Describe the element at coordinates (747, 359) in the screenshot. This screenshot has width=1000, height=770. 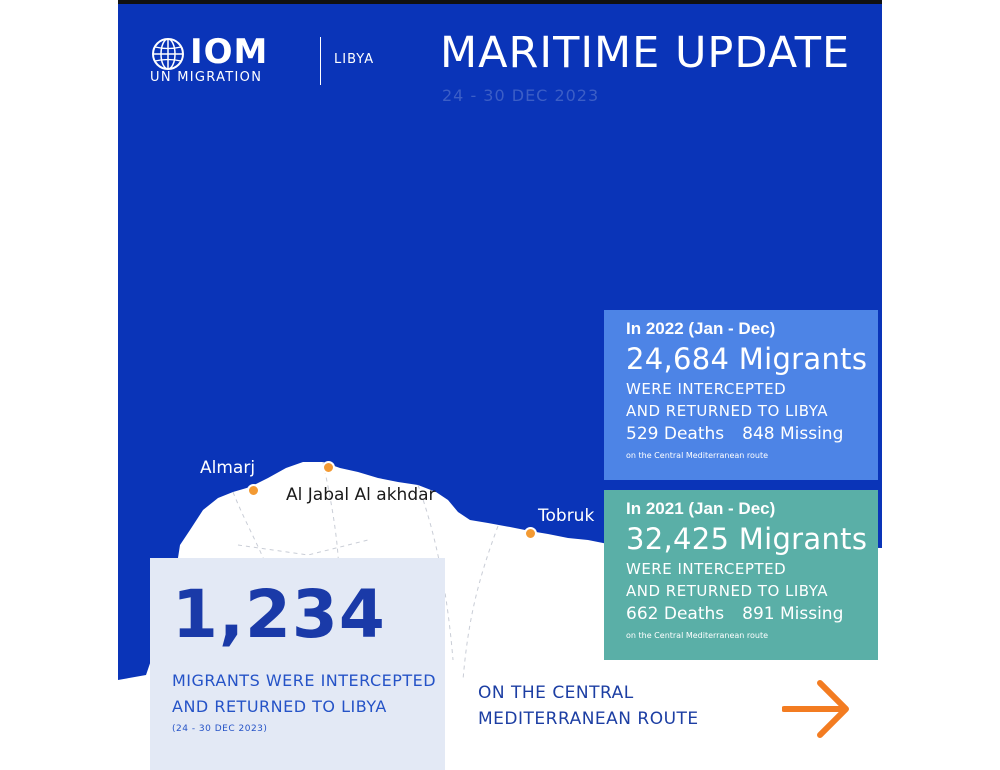
I see `card-count: 24,684 Migrants` at that location.